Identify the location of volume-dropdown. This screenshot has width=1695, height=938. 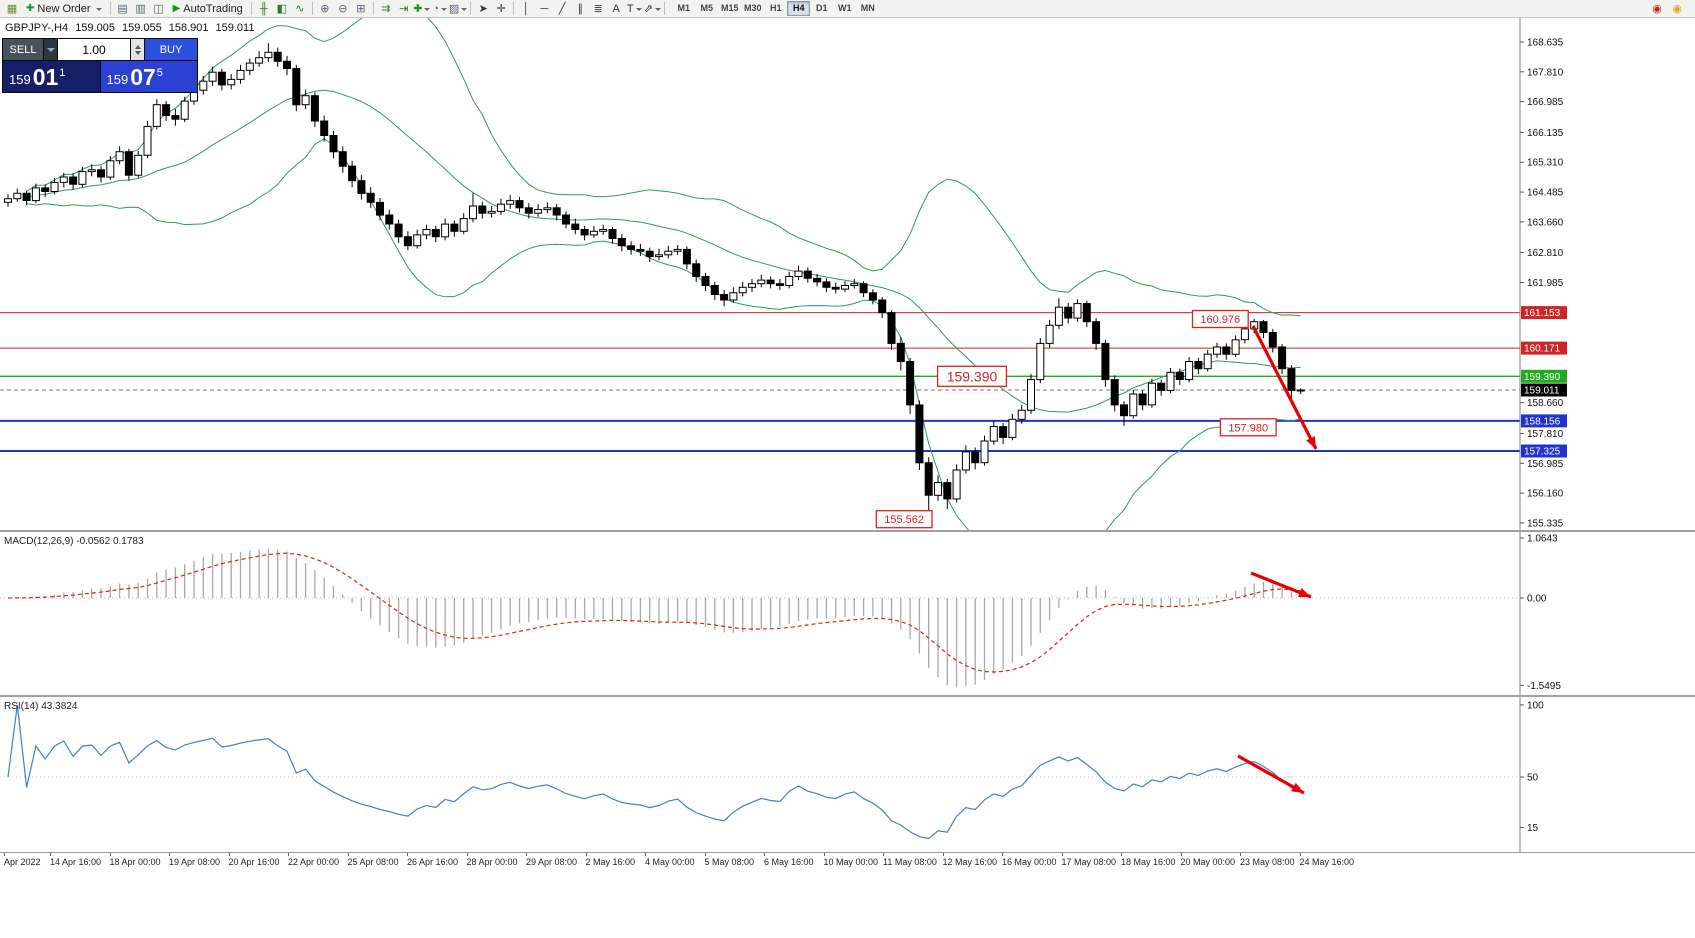
(50, 49).